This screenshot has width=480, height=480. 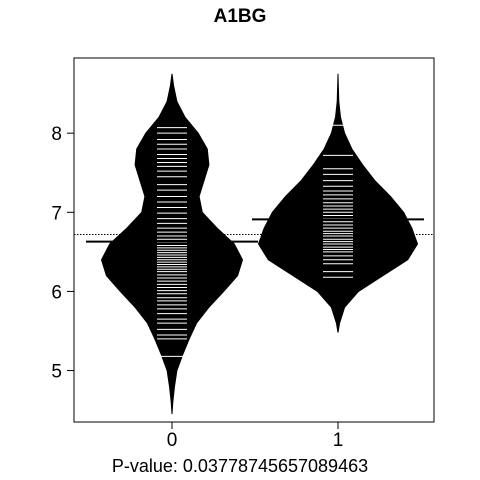 What do you see at coordinates (172, 440) in the screenshot?
I see `x-tick-label-0: 0` at bounding box center [172, 440].